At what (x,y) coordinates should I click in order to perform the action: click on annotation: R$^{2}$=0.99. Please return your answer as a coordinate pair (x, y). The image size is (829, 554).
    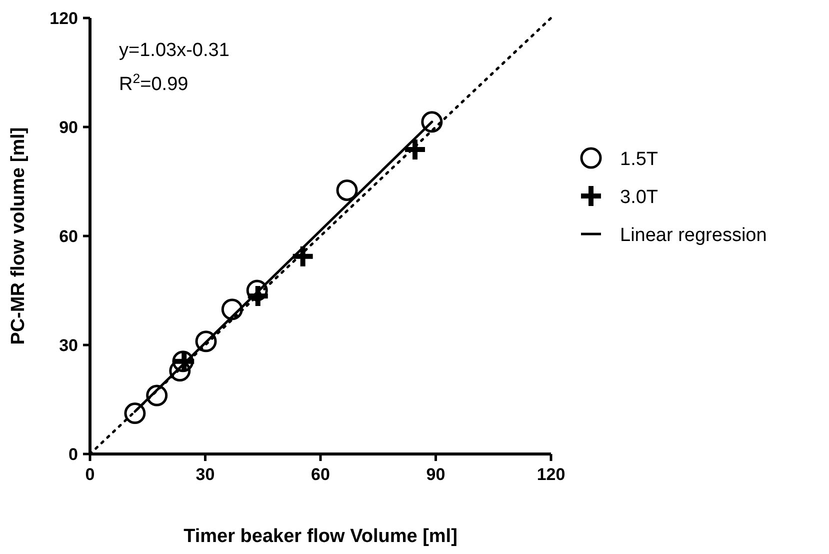
    Looking at the image, I should click on (153, 82).